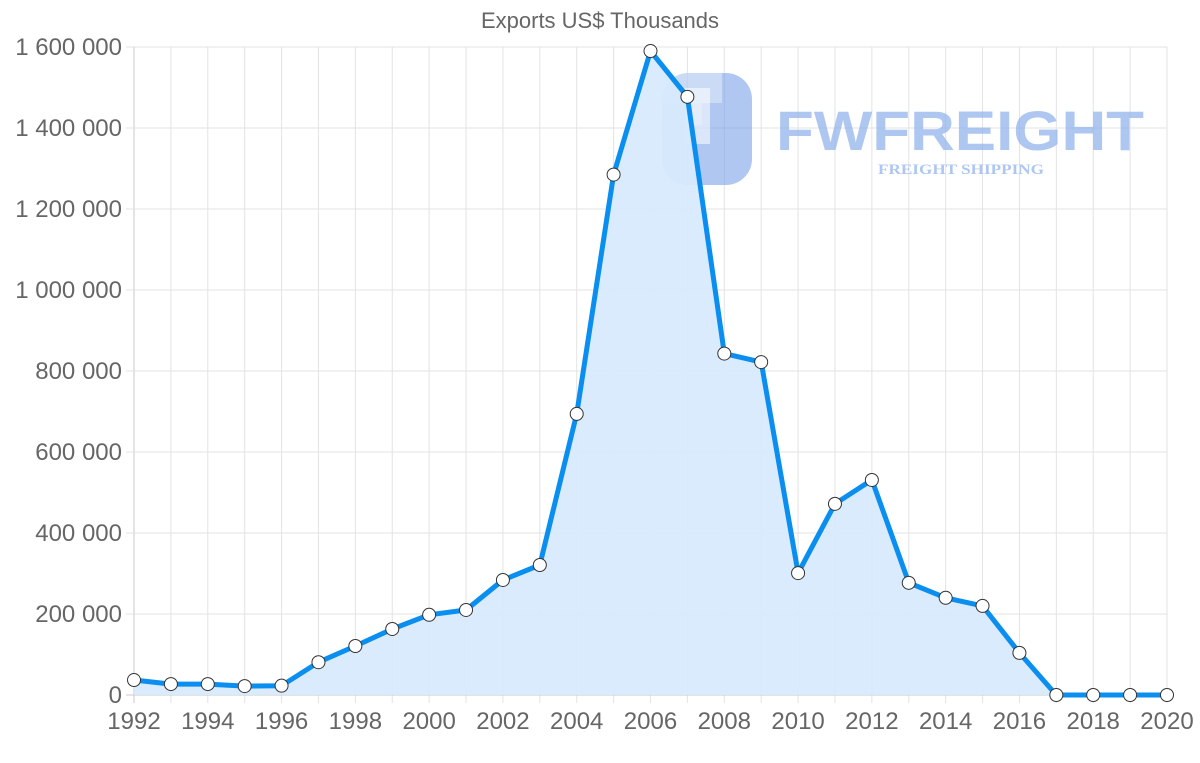 Image resolution: width=1200 pixels, height=763 pixels. What do you see at coordinates (945, 721) in the screenshot?
I see `x-tick-label: 2014` at bounding box center [945, 721].